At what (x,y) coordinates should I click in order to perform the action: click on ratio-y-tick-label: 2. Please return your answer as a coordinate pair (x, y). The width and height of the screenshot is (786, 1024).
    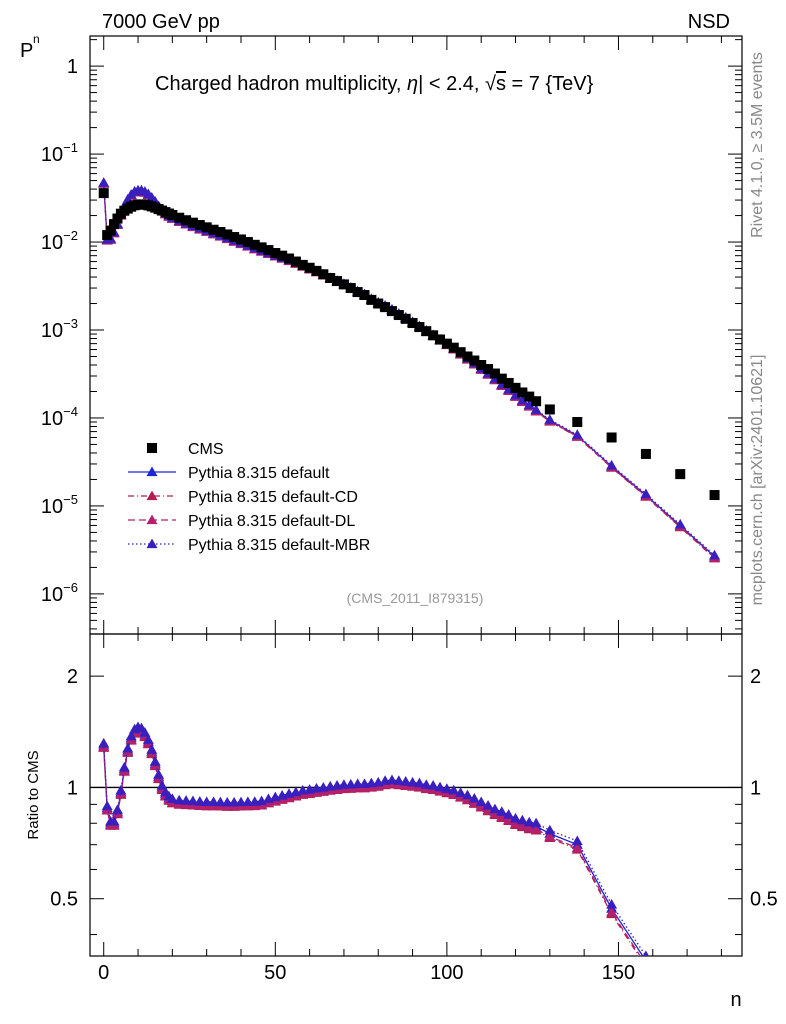
    Looking at the image, I should click on (72, 677).